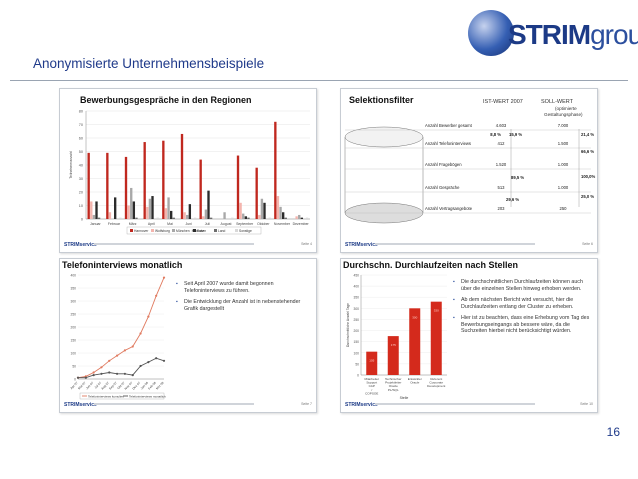  I want to click on row-ist: 1.520, so click(501, 164).